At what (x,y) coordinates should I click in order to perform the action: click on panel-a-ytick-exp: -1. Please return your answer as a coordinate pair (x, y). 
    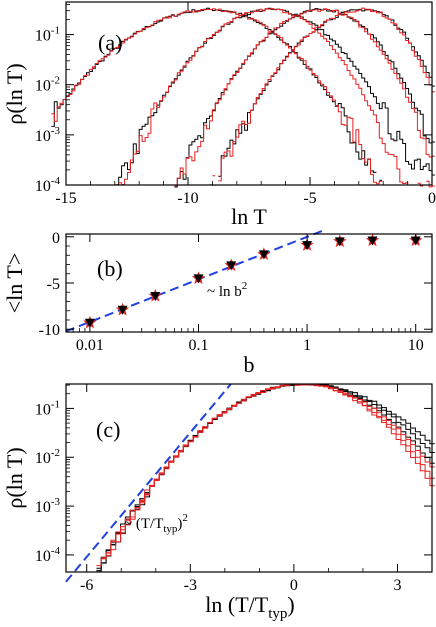
    Looking at the image, I should click on (55, 31).